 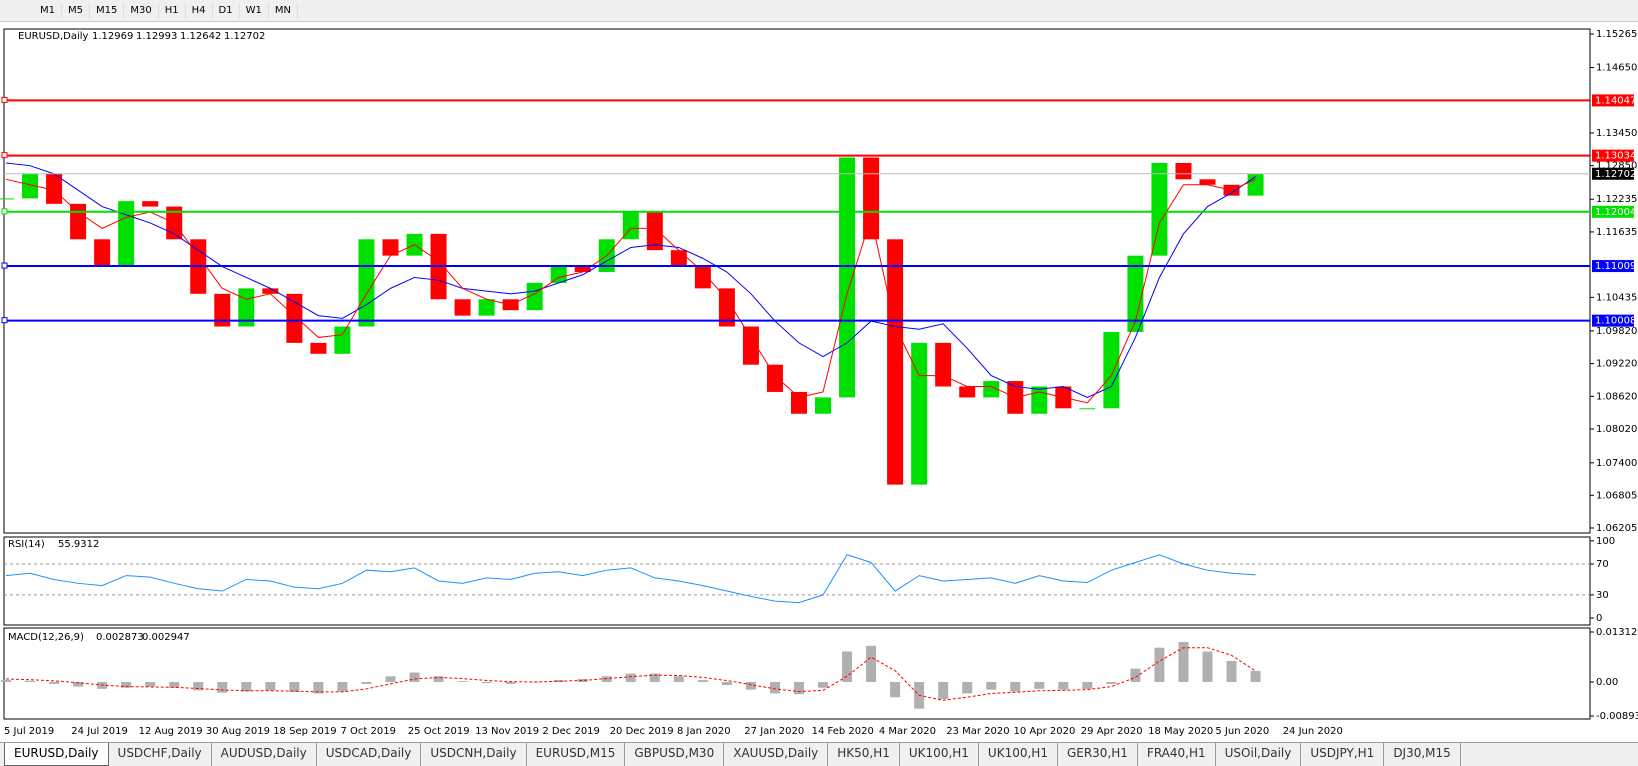 What do you see at coordinates (120, 637) in the screenshot?
I see `macd-last: 0.002873` at bounding box center [120, 637].